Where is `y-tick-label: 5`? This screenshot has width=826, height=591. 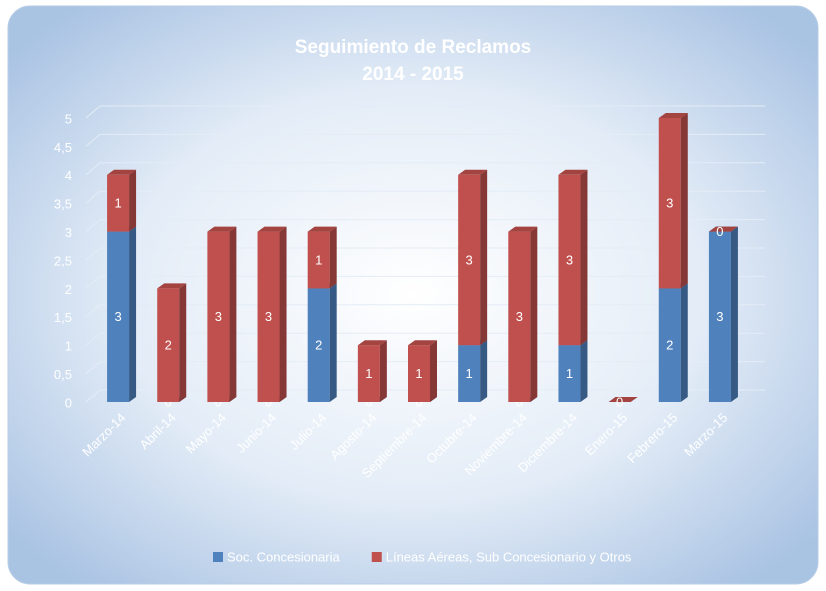 y-tick-label: 5 is located at coordinates (68, 118).